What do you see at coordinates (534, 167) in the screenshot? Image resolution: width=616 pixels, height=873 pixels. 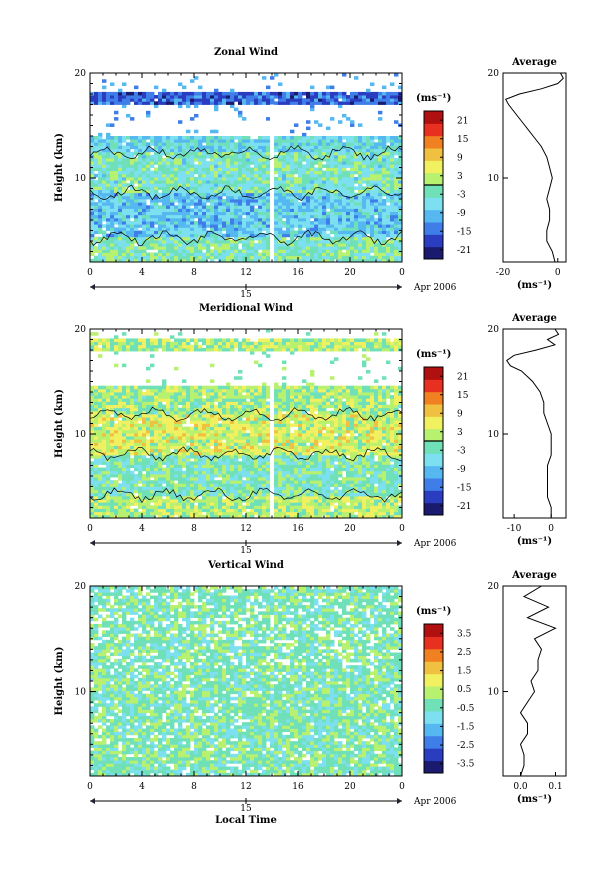 I see `average-profile-line` at bounding box center [534, 167].